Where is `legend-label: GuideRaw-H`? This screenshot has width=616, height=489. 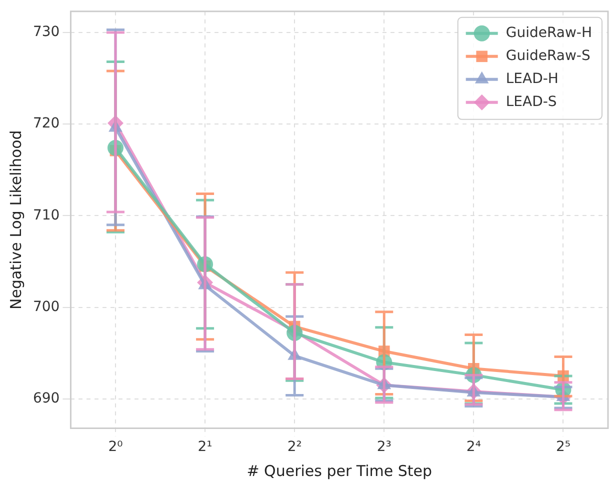
legend-label: GuideRaw-H is located at coordinates (549, 33).